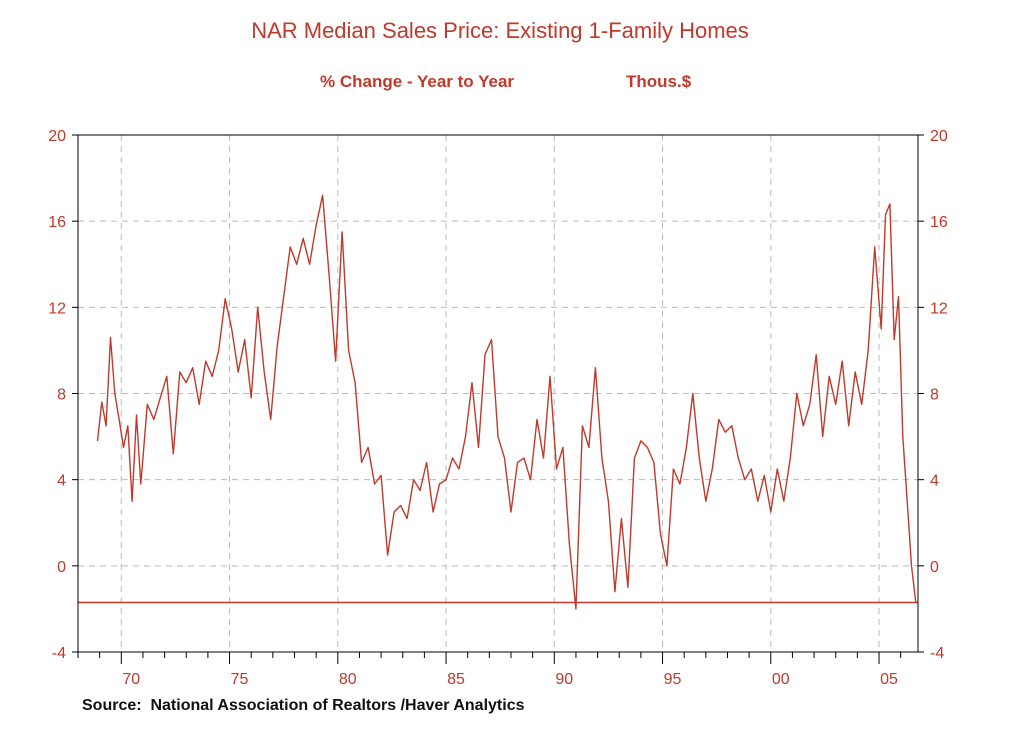  I want to click on chart-subtitle: % Change - Year to Year, so click(417, 81).